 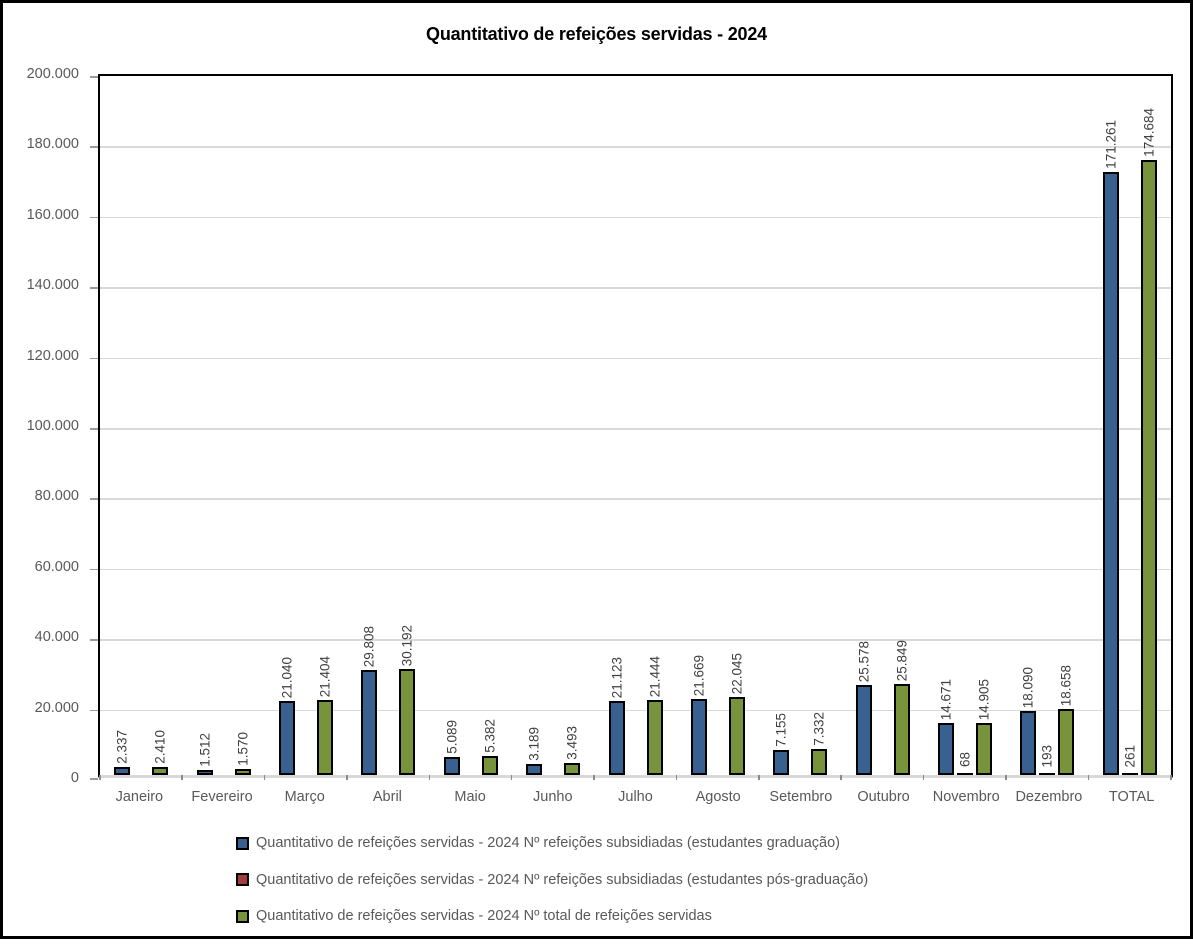 I want to click on y-axis-label: 200.000, so click(x=52, y=74).